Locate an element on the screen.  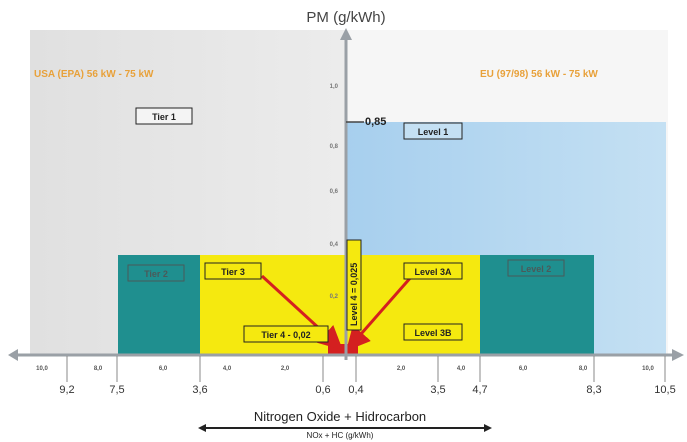
label-tier-4-text: Tier 4 - 0,02 is located at coordinates (285, 335).